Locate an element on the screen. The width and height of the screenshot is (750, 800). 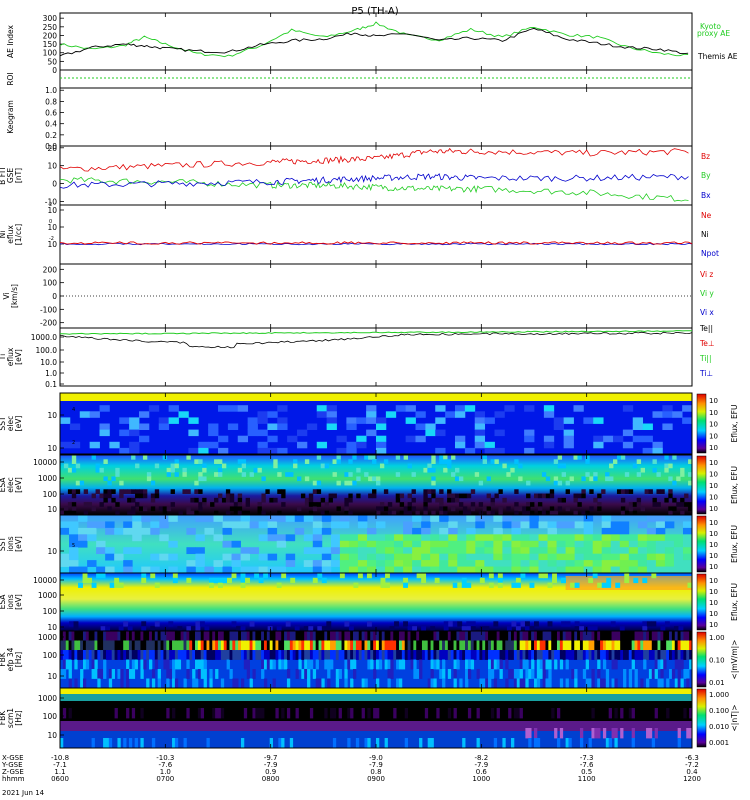
legend-temp: Te|| is located at coordinates (706, 328).